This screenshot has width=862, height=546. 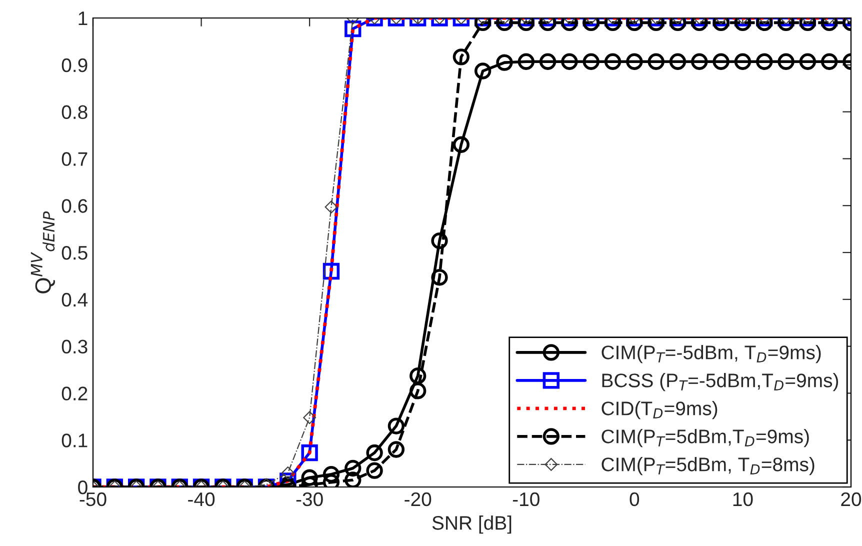 What do you see at coordinates (418, 499) in the screenshot?
I see `x-tick-label: -20` at bounding box center [418, 499].